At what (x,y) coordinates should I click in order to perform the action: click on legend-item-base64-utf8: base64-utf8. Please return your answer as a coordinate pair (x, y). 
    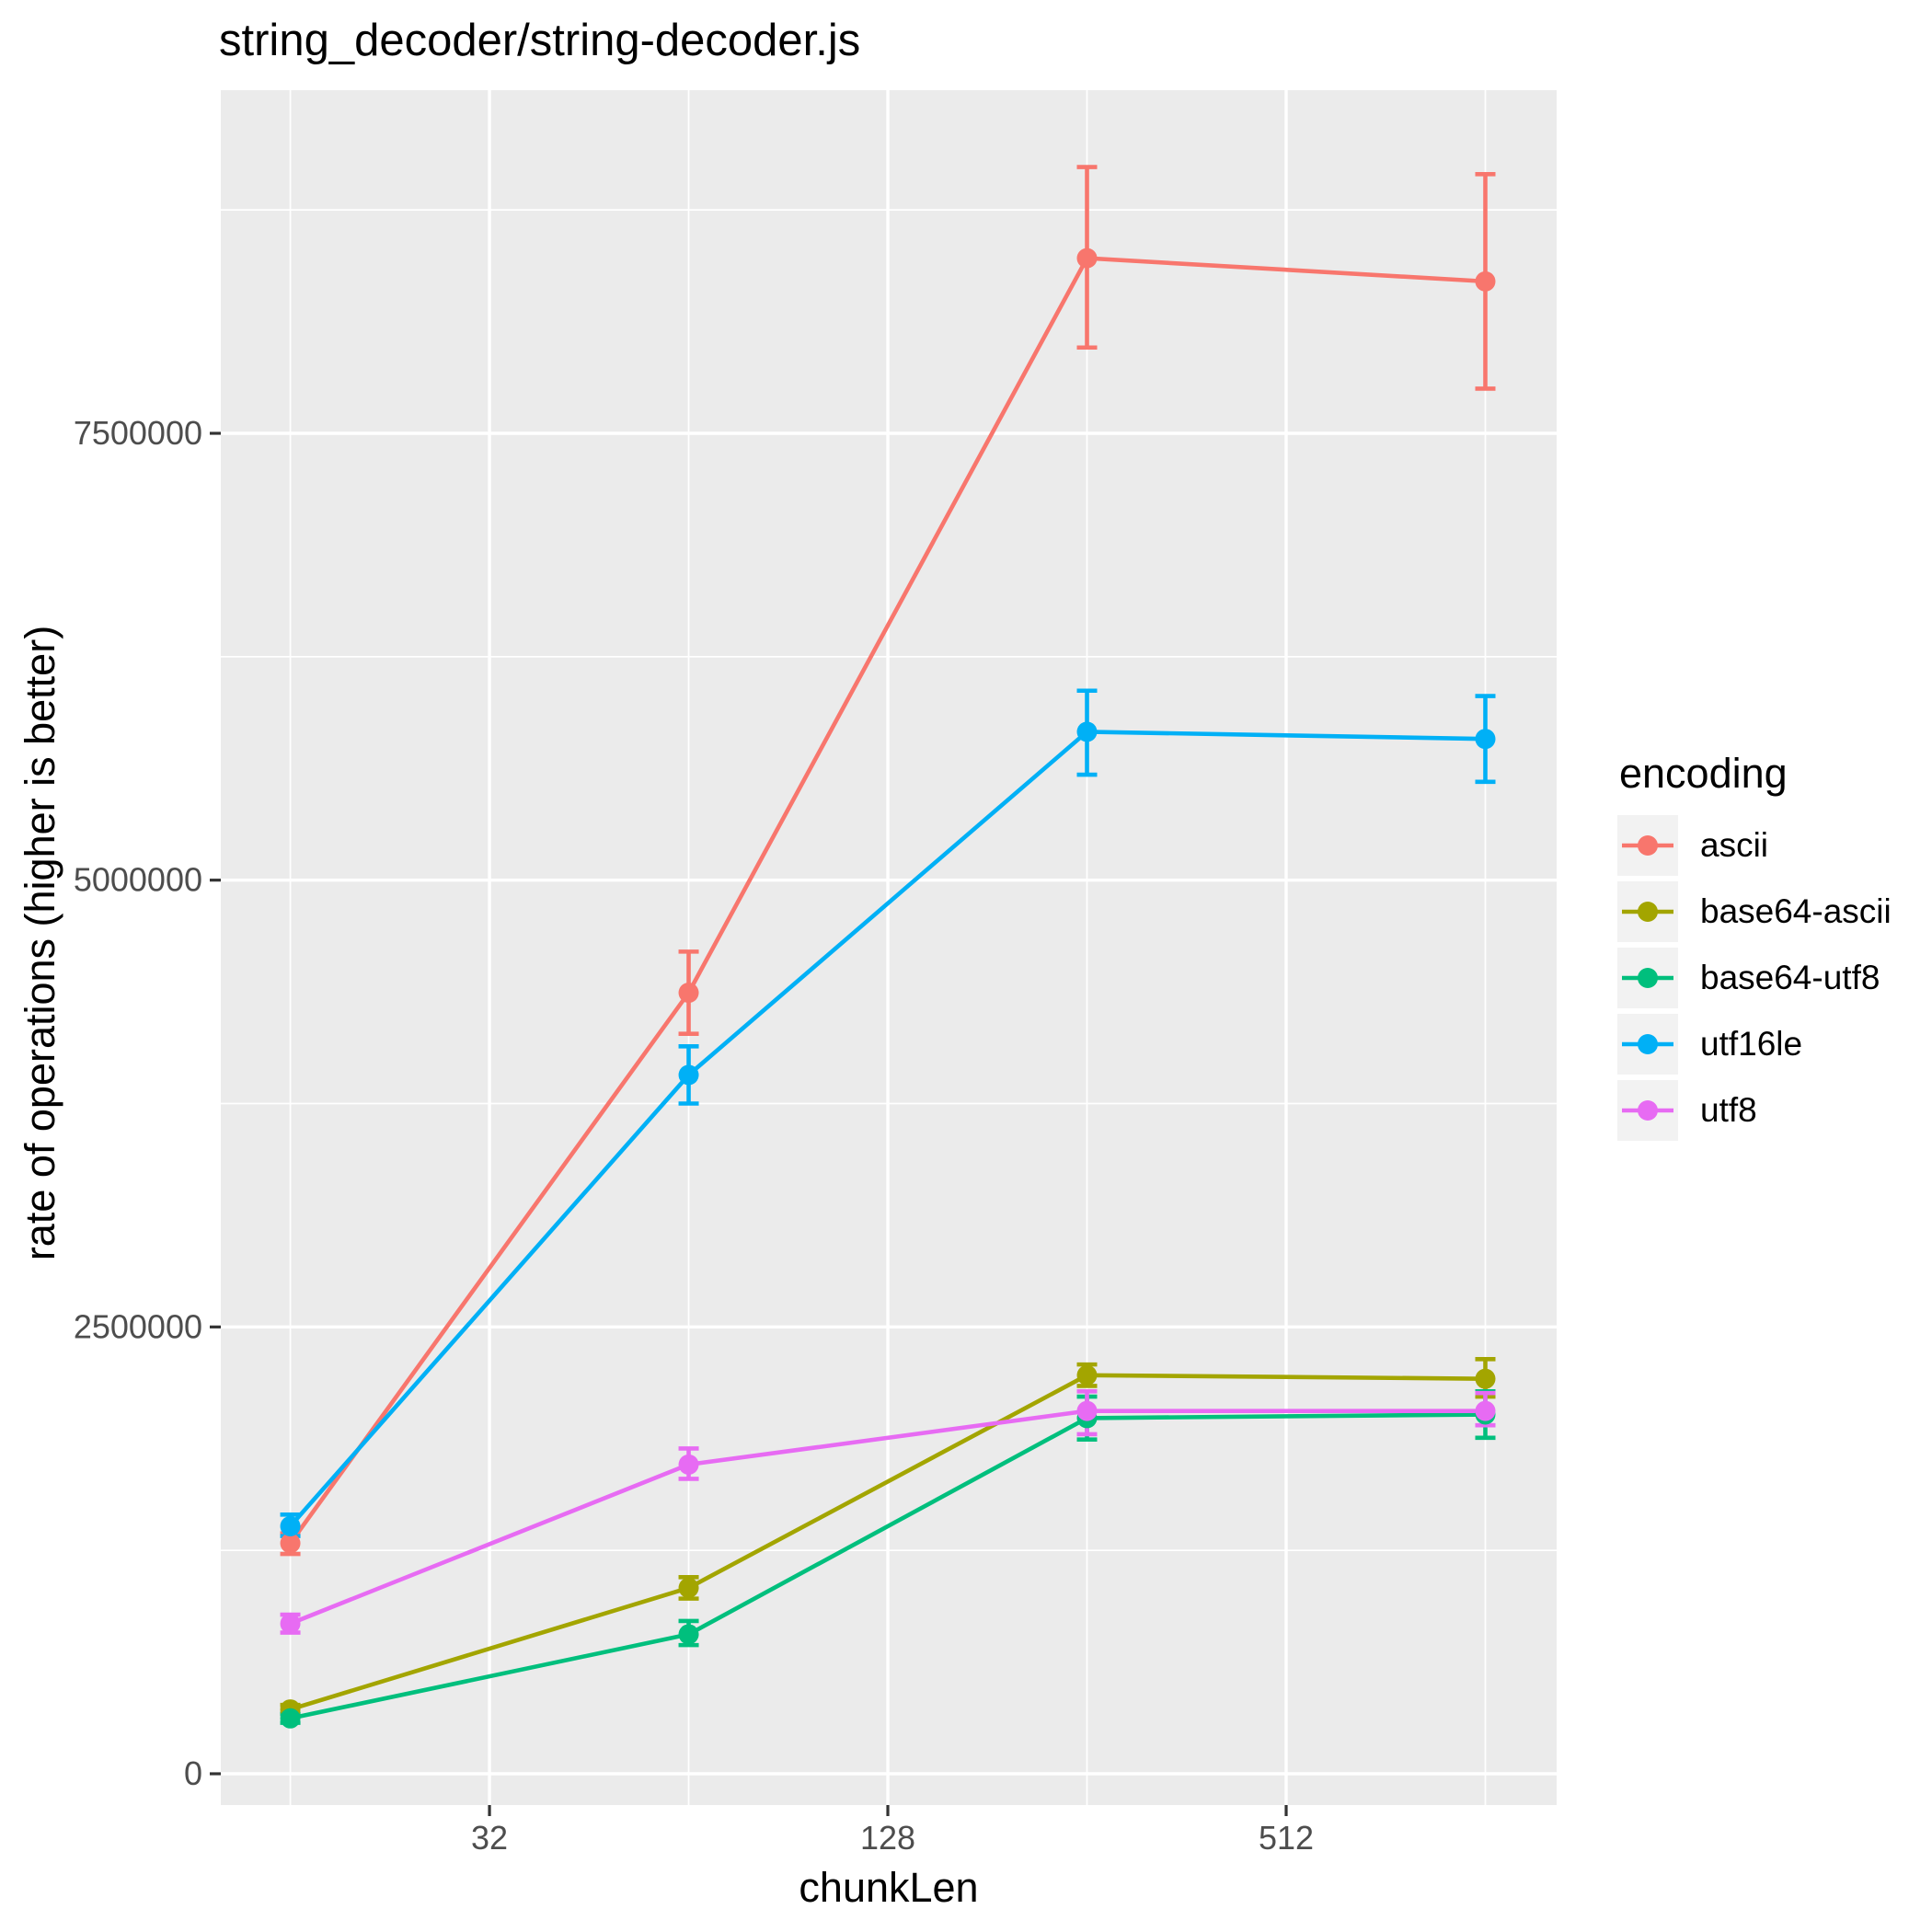
    Looking at the image, I should click on (1754, 977).